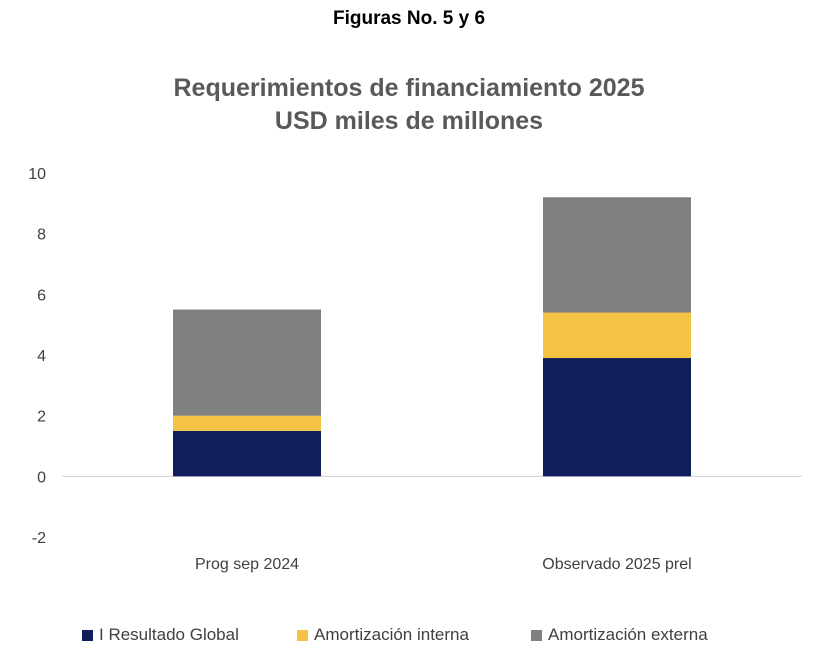 The image size is (818, 662). Describe the element at coordinates (409, 121) in the screenshot. I see `chart-subtitle: USD miles de millones` at that location.